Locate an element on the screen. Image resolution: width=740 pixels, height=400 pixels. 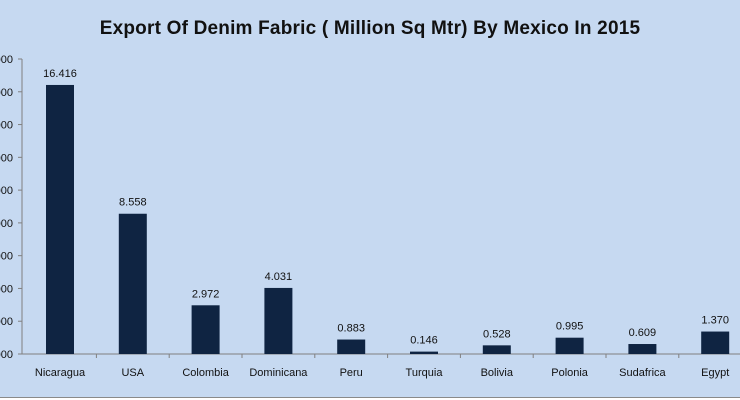
bar-nicaragua is located at coordinates (60, 219).